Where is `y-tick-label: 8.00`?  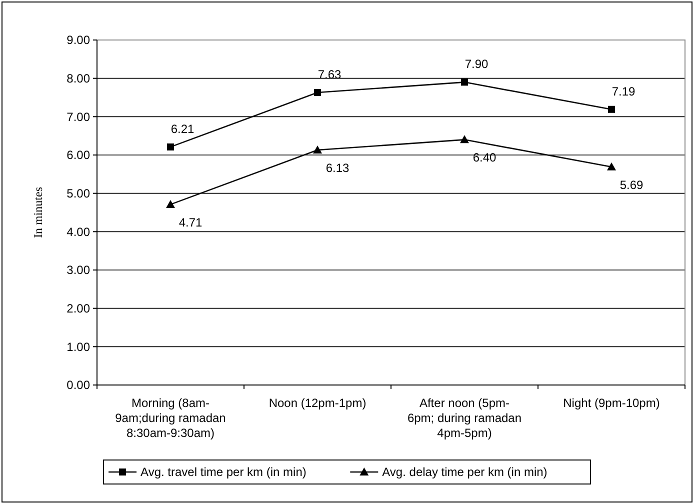 y-tick-label: 8.00 is located at coordinates (78, 79).